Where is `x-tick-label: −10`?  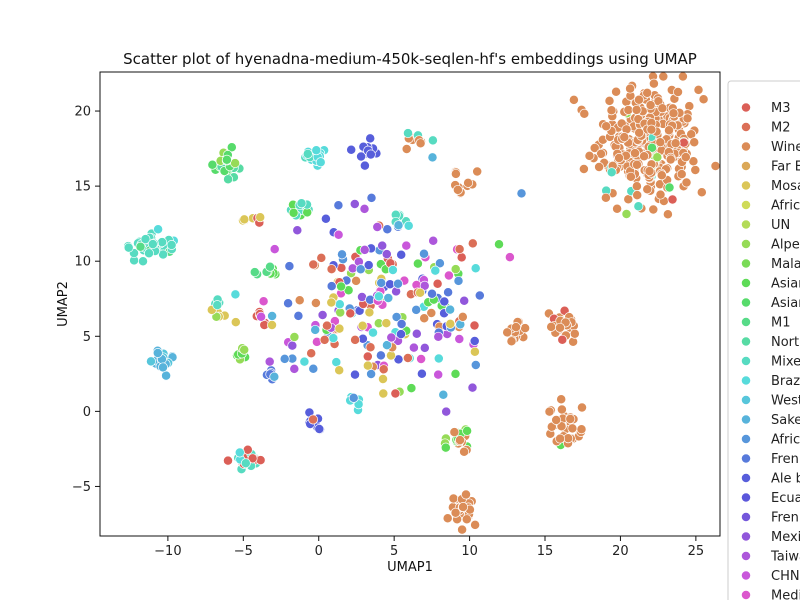
x-tick-label: −10 is located at coordinates (167, 551).